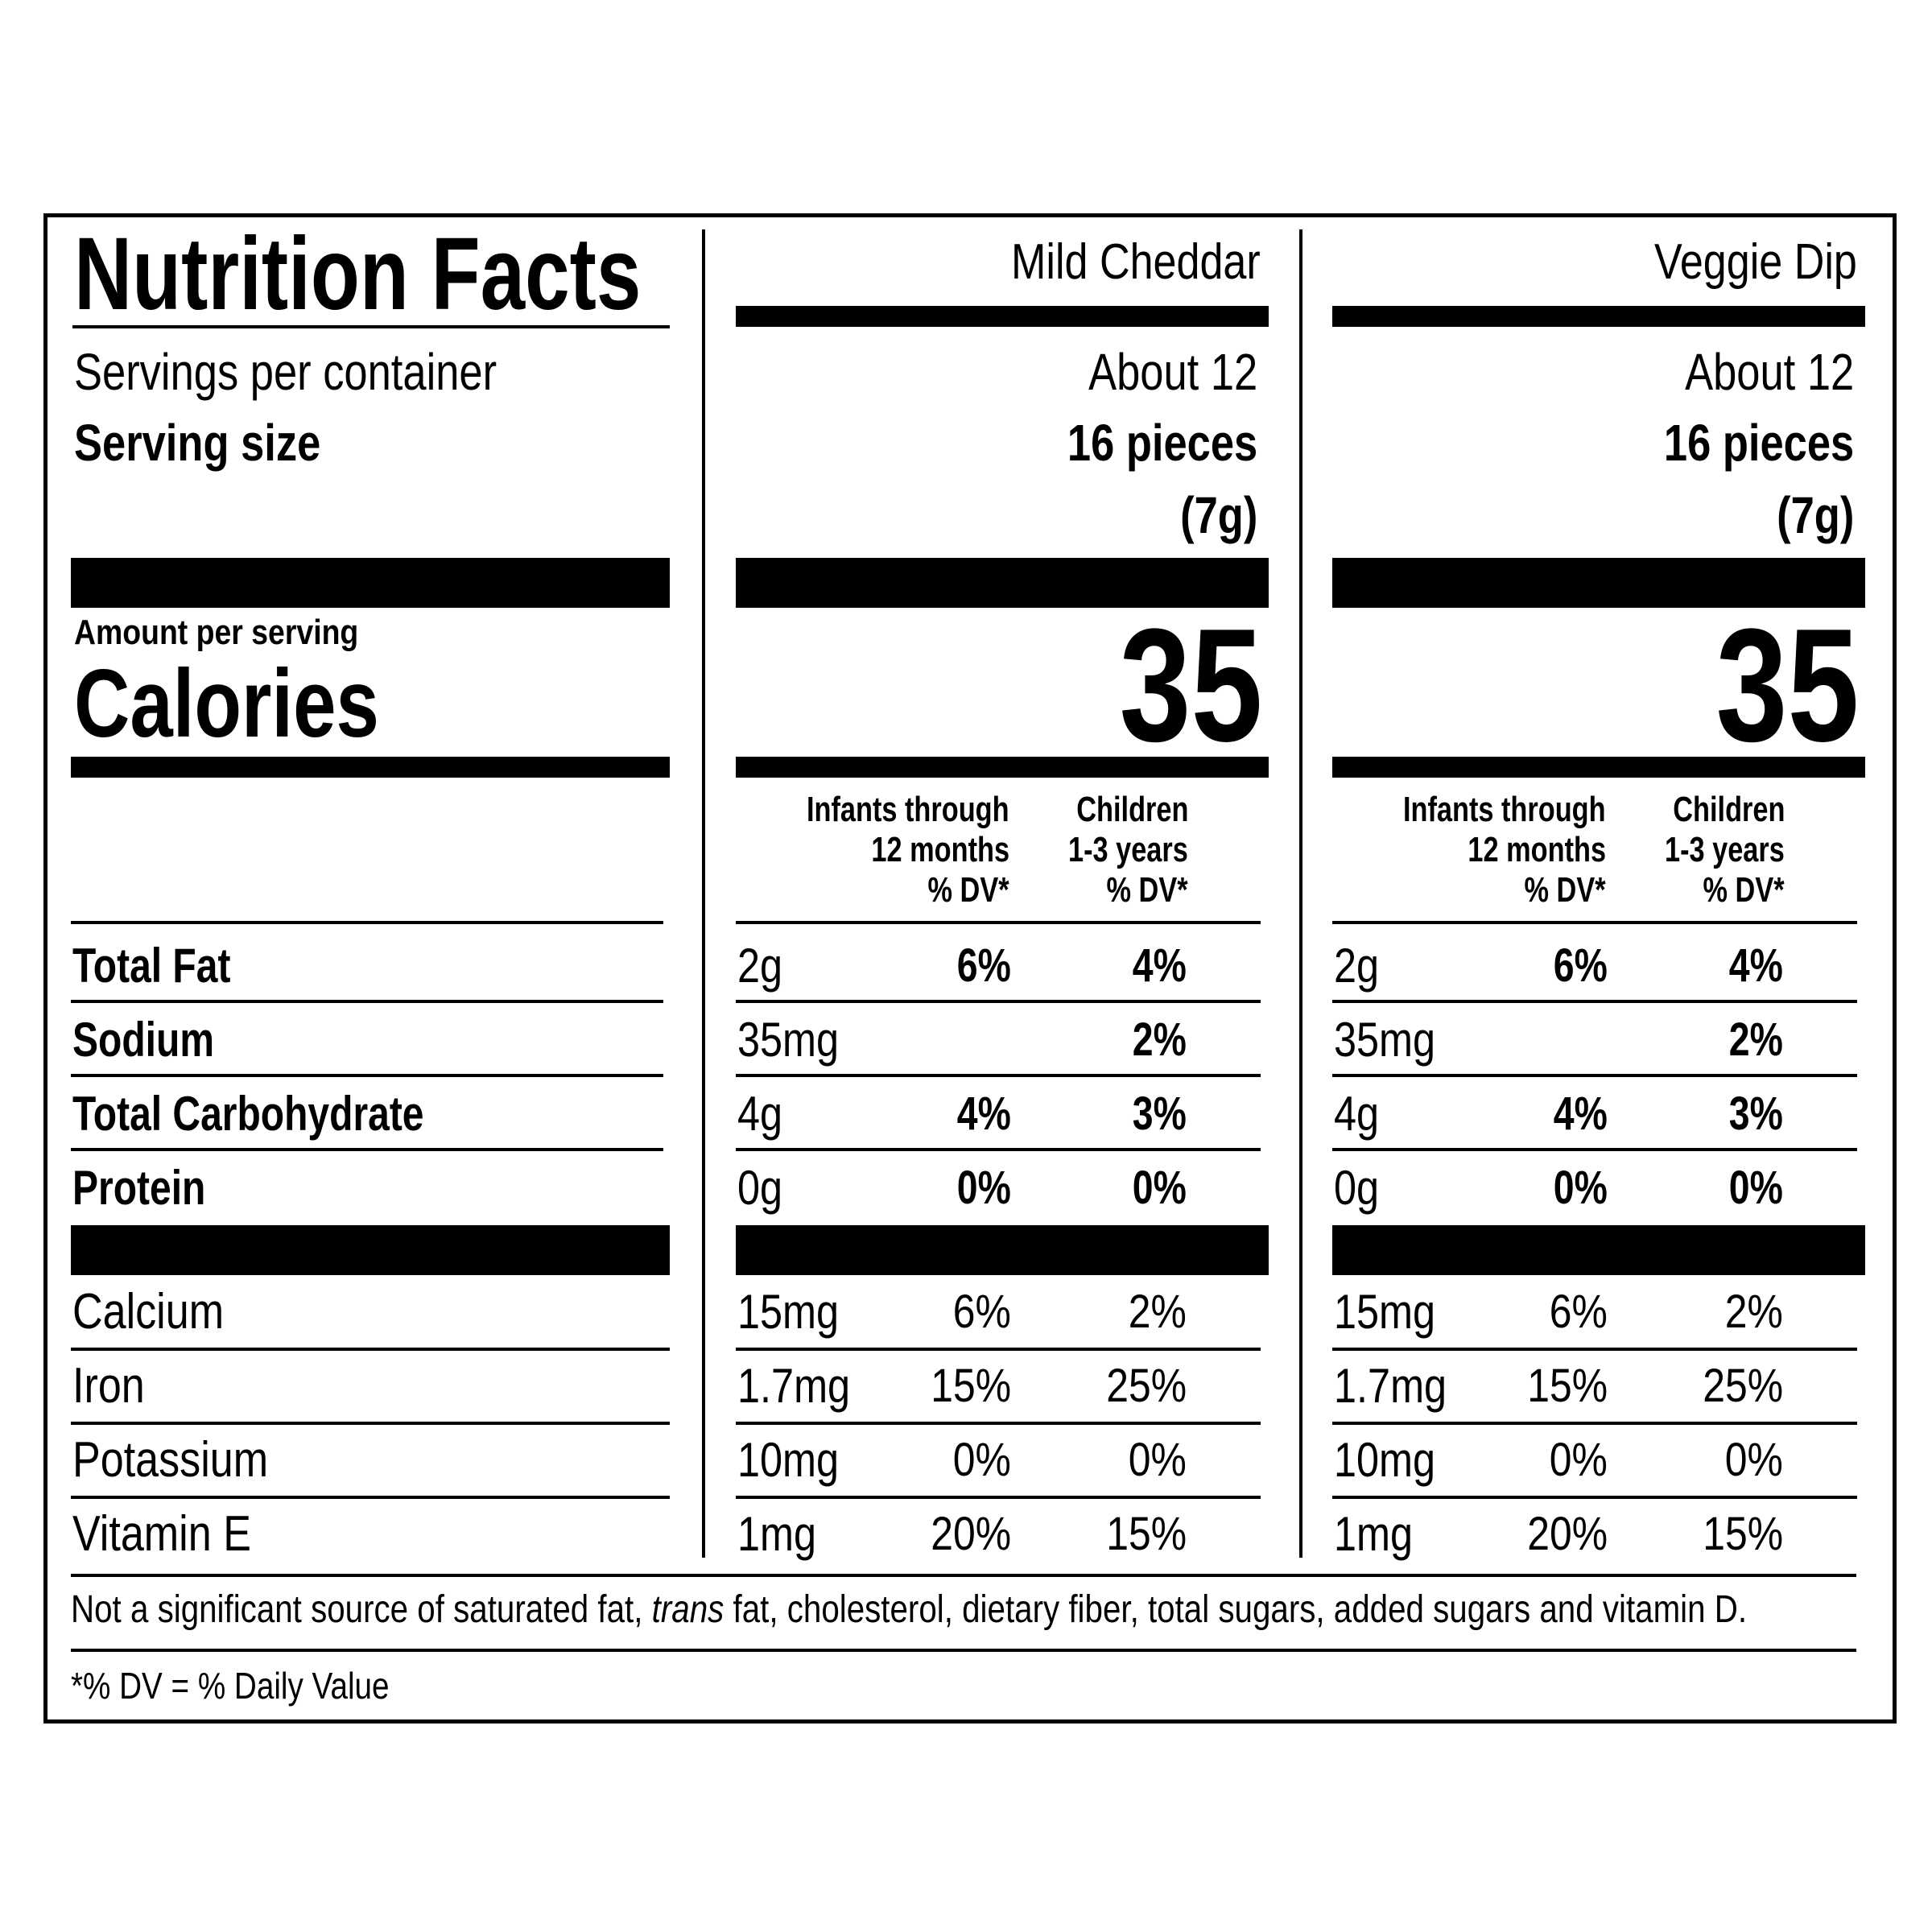  I want to click on calories-bar-product, so click(1598, 767).